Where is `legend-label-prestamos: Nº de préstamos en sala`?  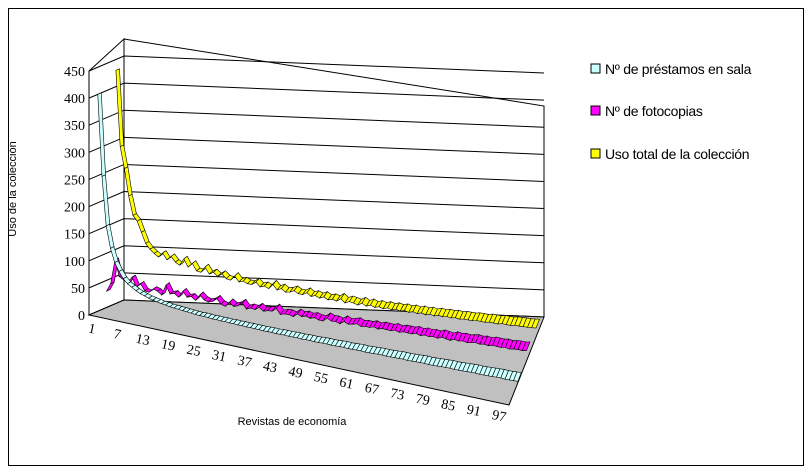 legend-label-prestamos: Nº de préstamos en sala is located at coordinates (678, 69).